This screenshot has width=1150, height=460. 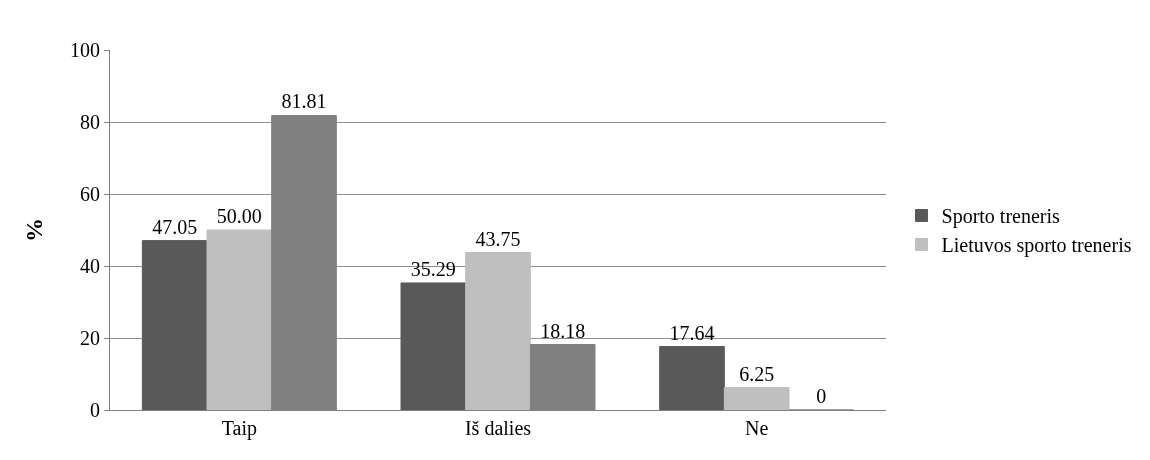 I want to click on y-tick-label: 60, so click(x=90, y=194).